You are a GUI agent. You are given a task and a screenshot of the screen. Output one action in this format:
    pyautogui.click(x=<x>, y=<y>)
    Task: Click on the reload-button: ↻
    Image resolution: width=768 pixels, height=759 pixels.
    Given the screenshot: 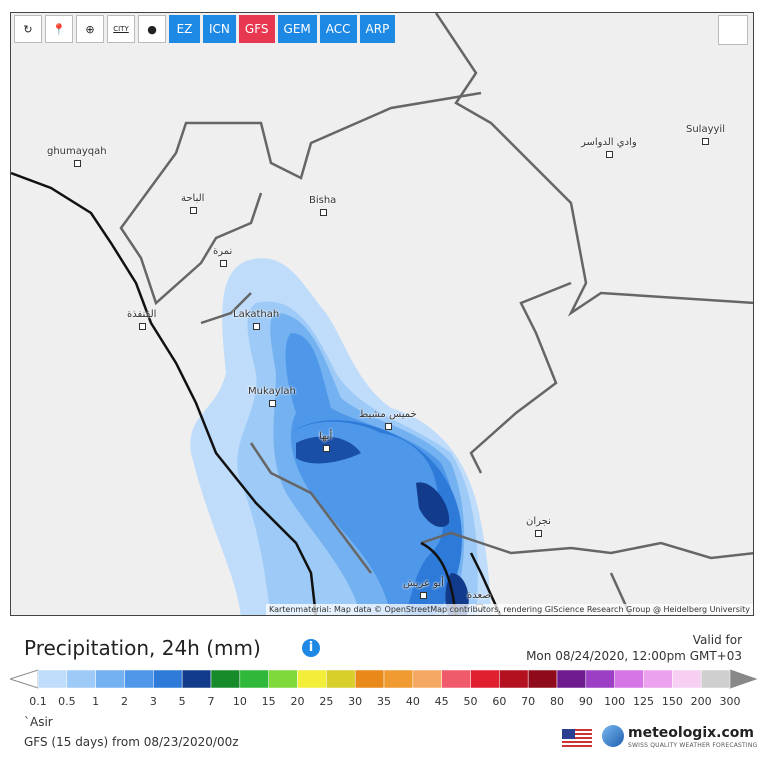 What is the action you would take?
    pyautogui.click(x=28, y=29)
    